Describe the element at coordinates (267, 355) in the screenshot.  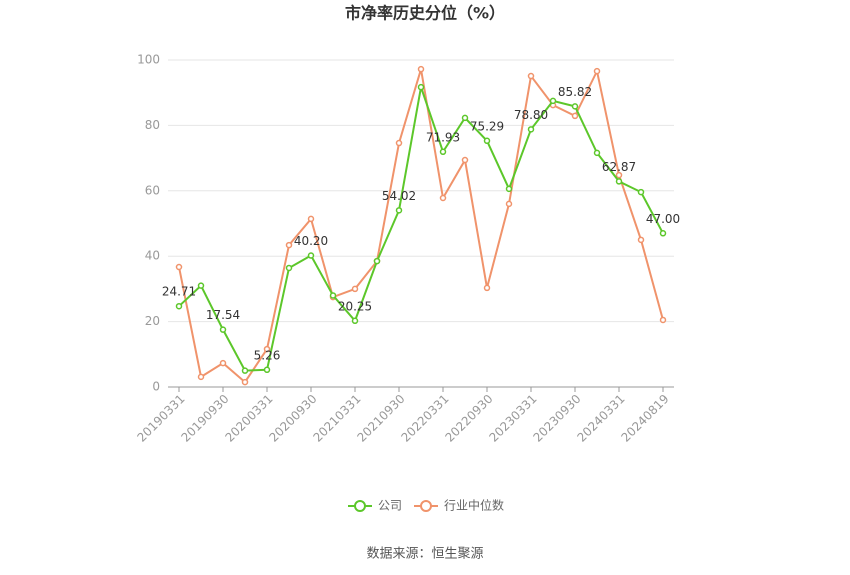
I see `data-label: 5.26` at that location.